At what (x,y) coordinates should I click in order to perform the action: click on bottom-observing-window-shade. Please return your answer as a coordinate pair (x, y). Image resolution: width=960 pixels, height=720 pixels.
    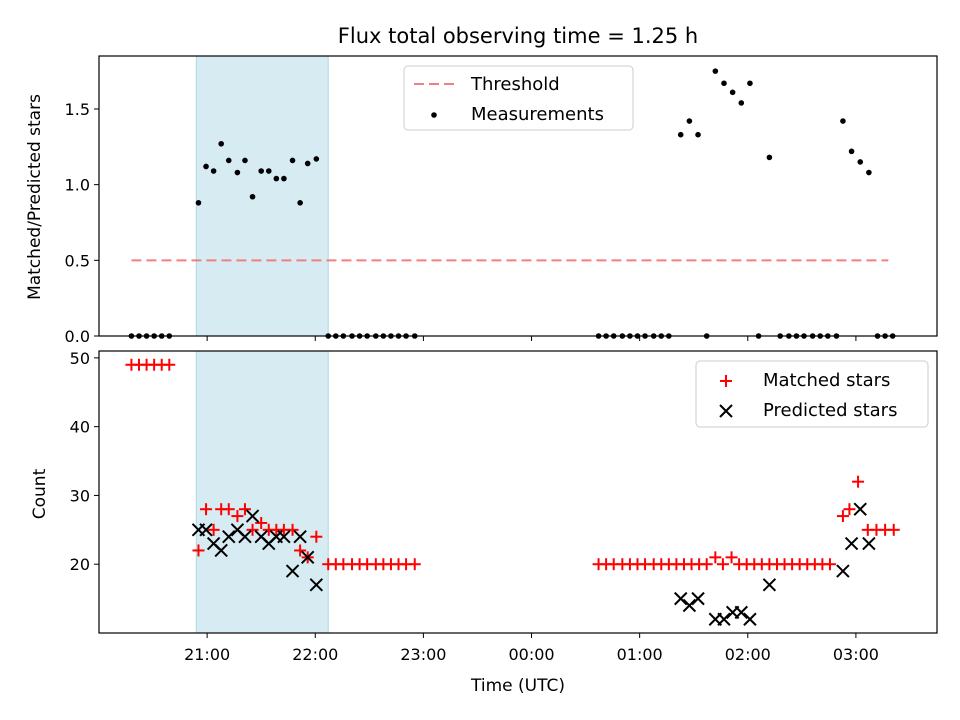
    Looking at the image, I should click on (262, 492).